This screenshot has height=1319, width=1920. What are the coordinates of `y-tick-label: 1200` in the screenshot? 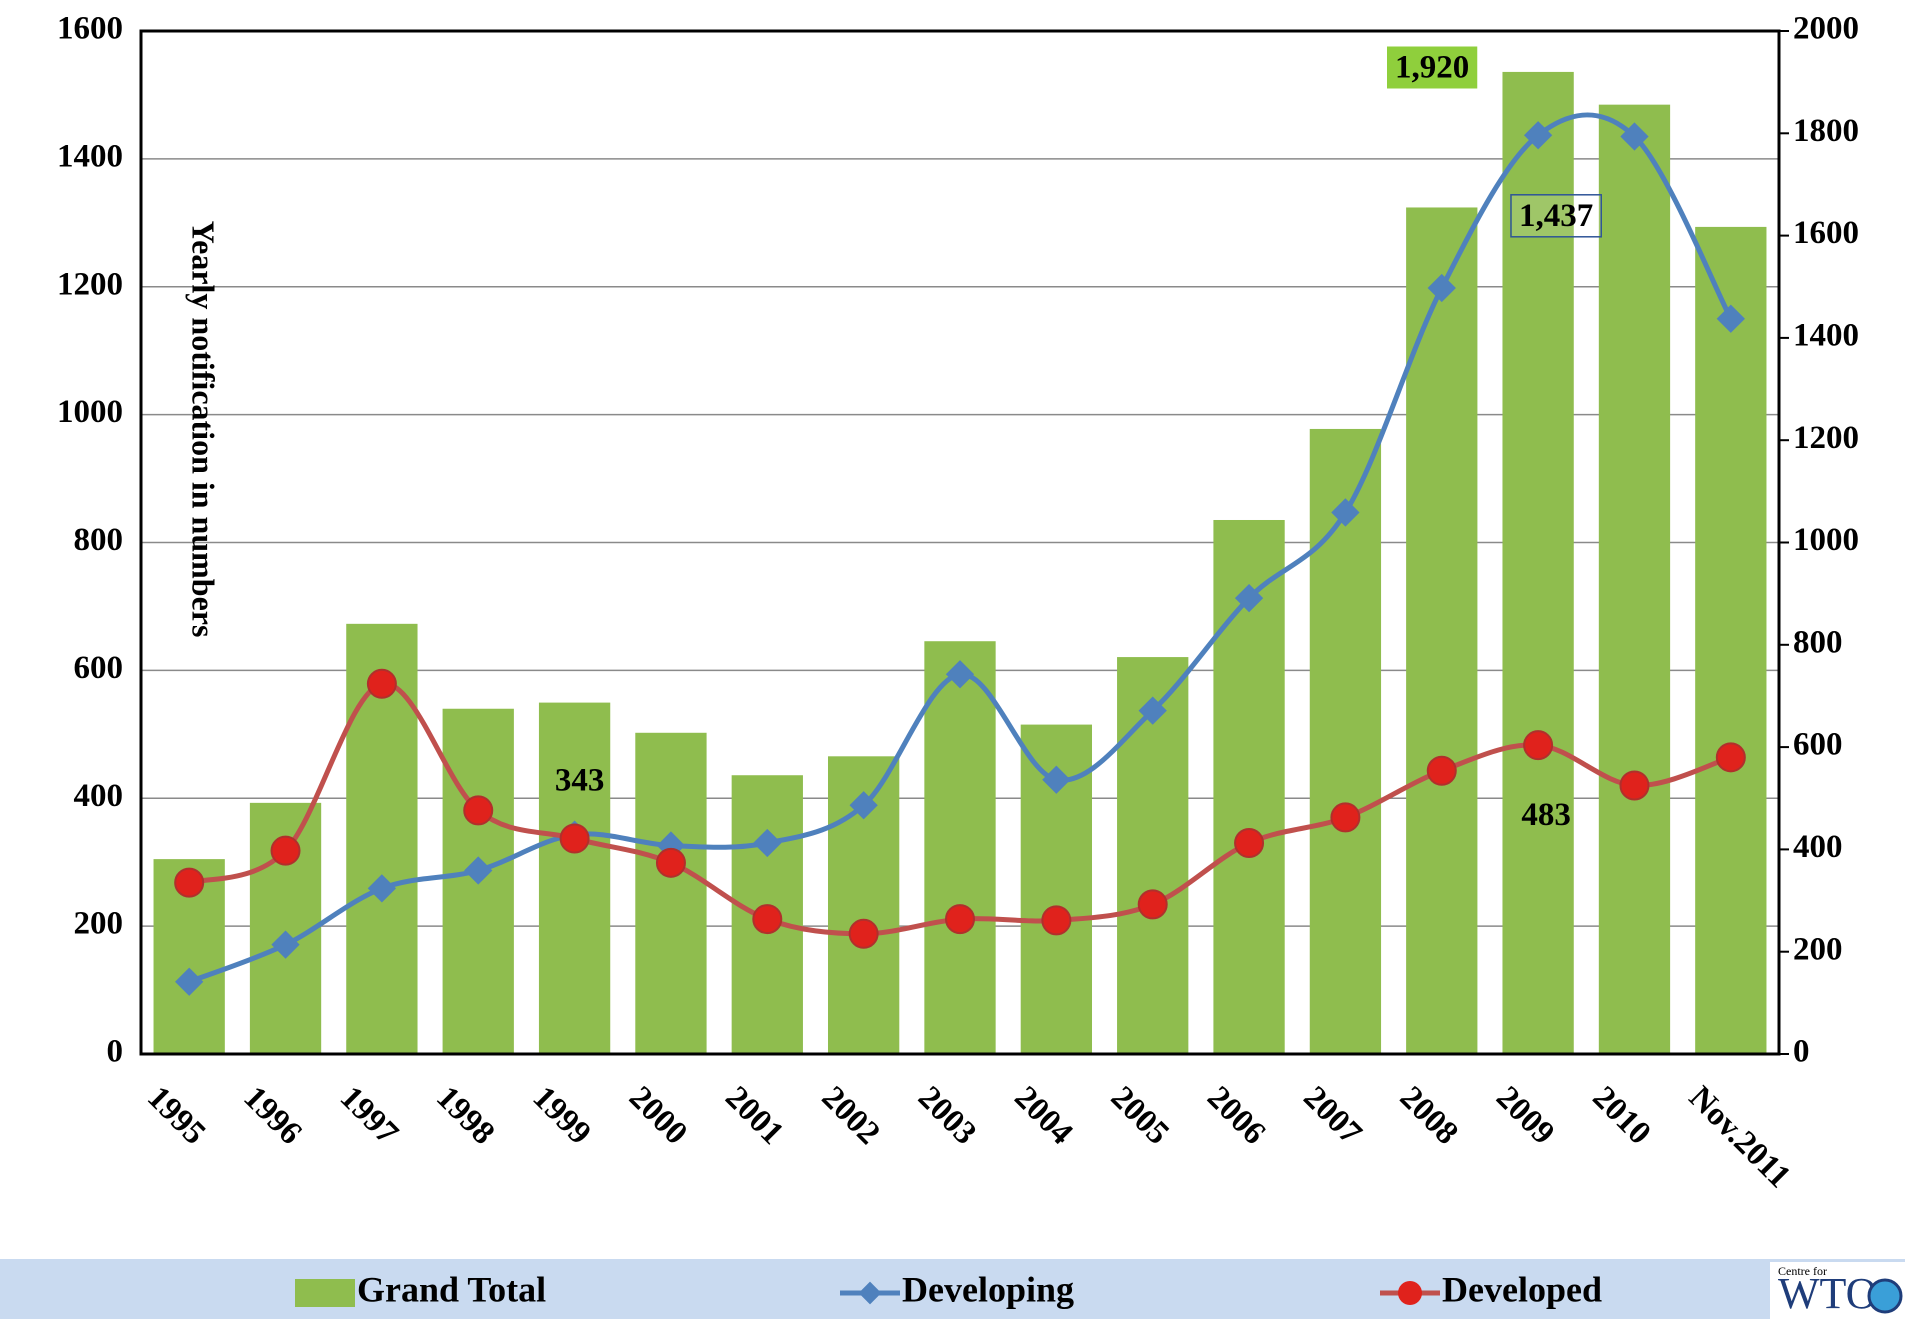 It's located at (90, 284).